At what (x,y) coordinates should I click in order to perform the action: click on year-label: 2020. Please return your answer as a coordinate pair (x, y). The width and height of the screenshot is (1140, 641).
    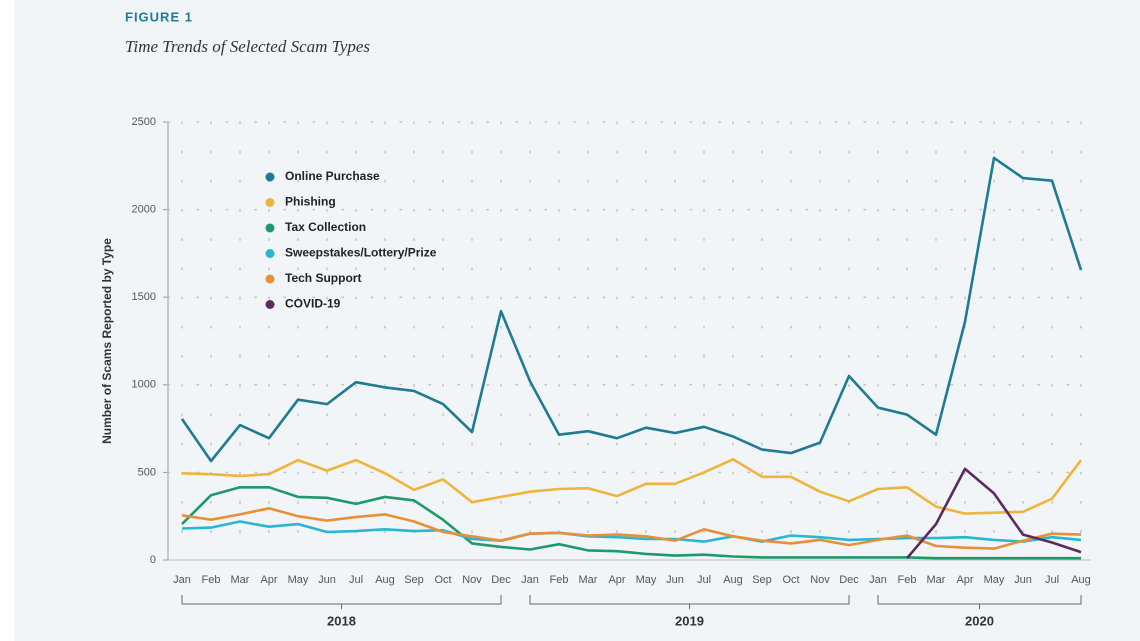
    Looking at the image, I should click on (979, 620).